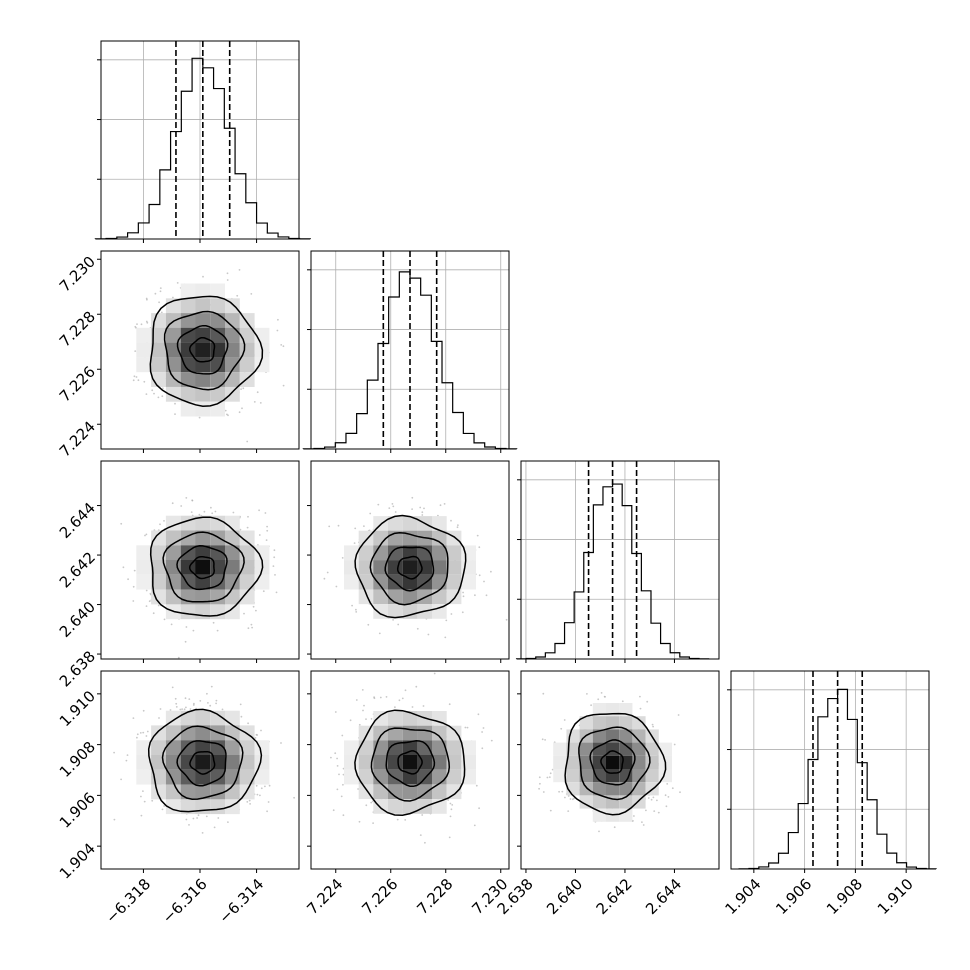 The height and width of the screenshot is (970, 970). Describe the element at coordinates (77, 759) in the screenshot. I see `y-tick-label: 1.908` at that location.